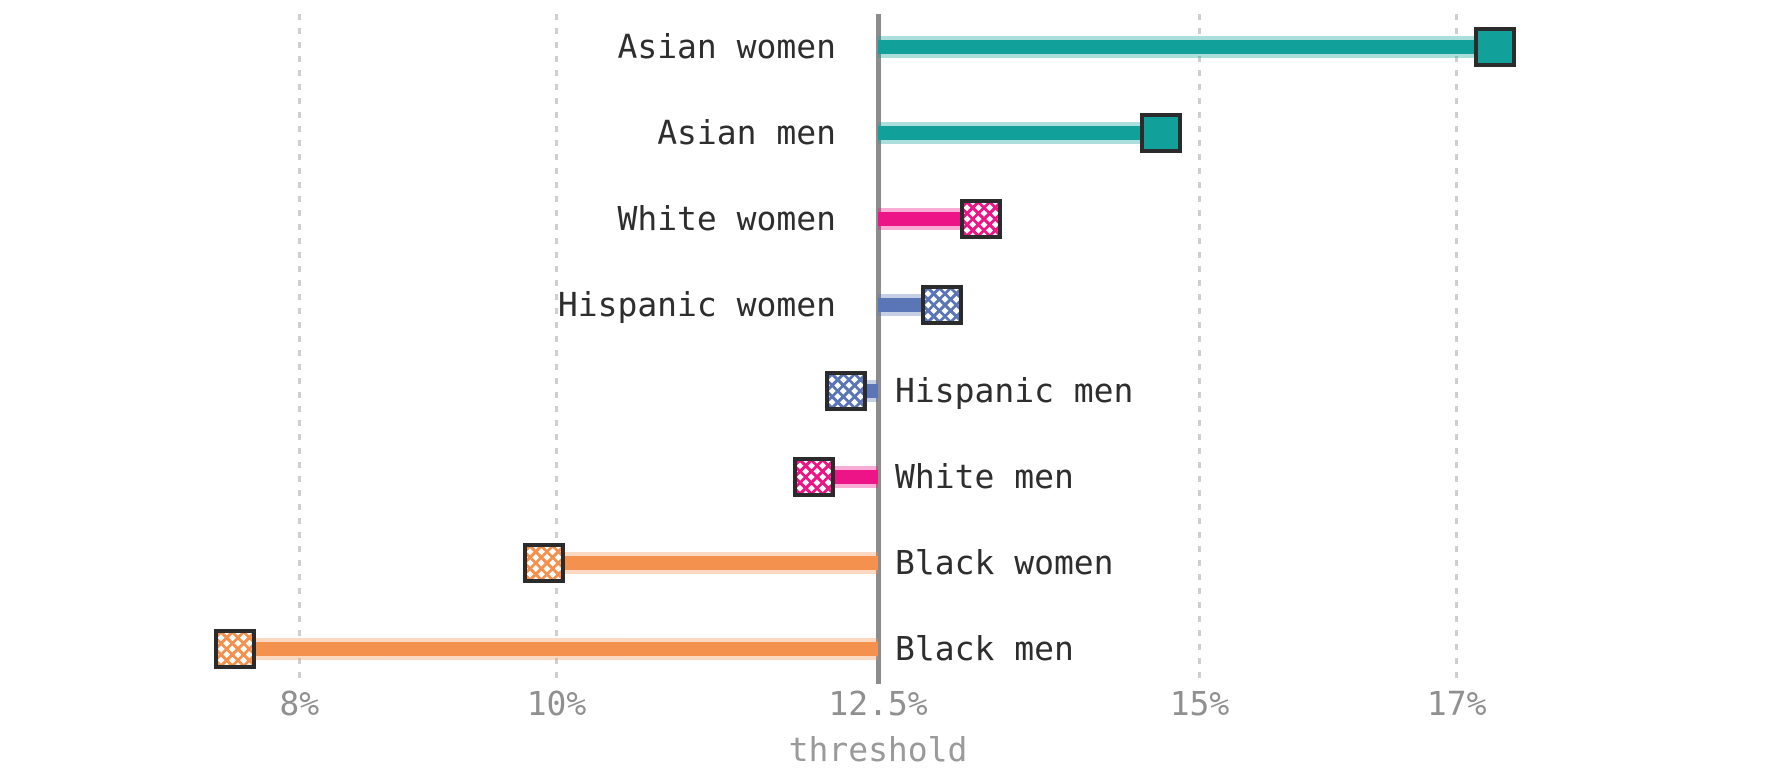 Image resolution: width=1790 pixels, height=784 pixels. I want to click on x-tick-label: 17%, so click(1456, 703).